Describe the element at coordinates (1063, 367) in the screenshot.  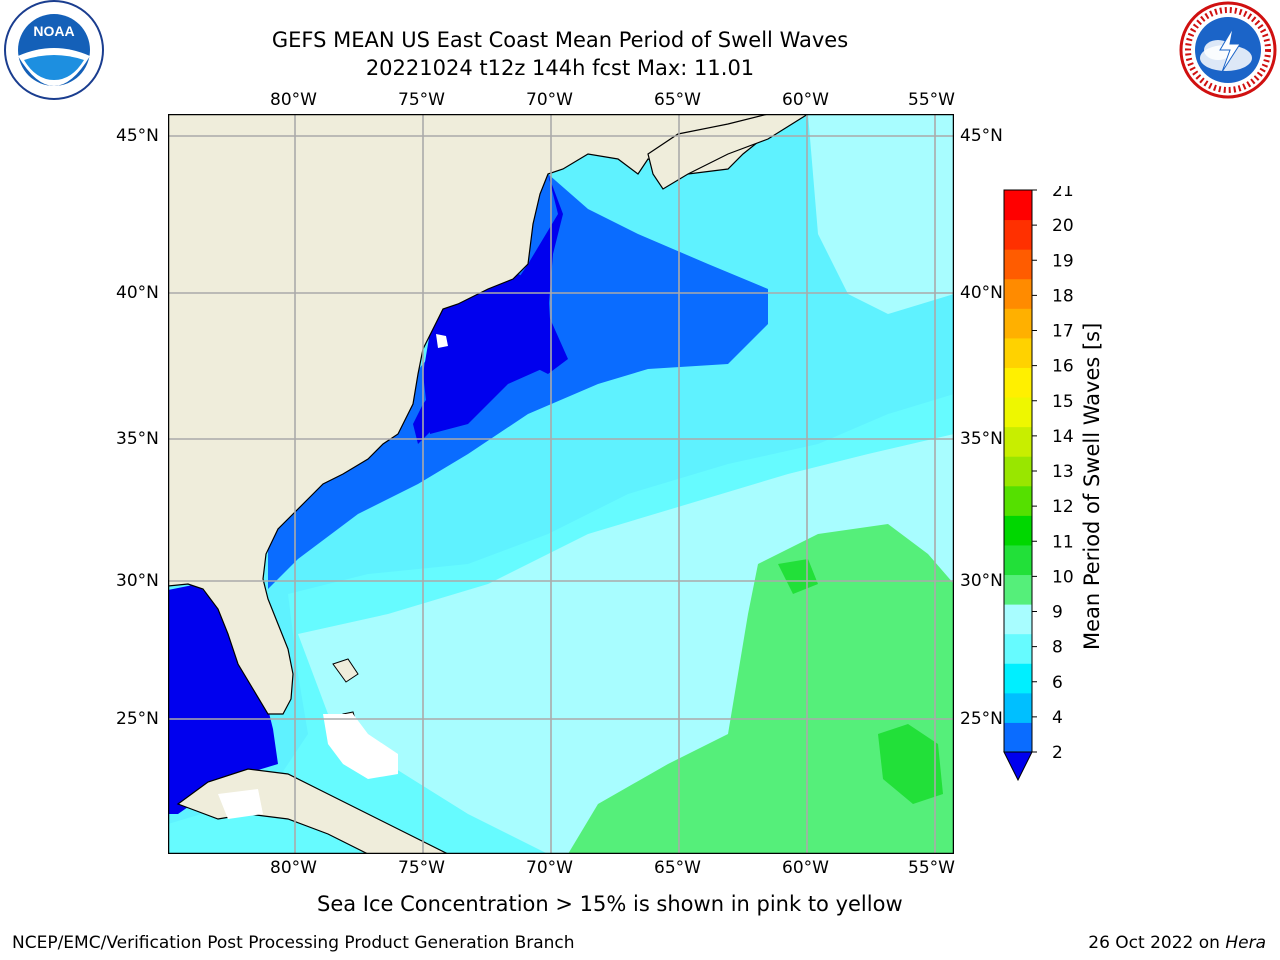
I see `colorbar-tick-label: 16` at that location.